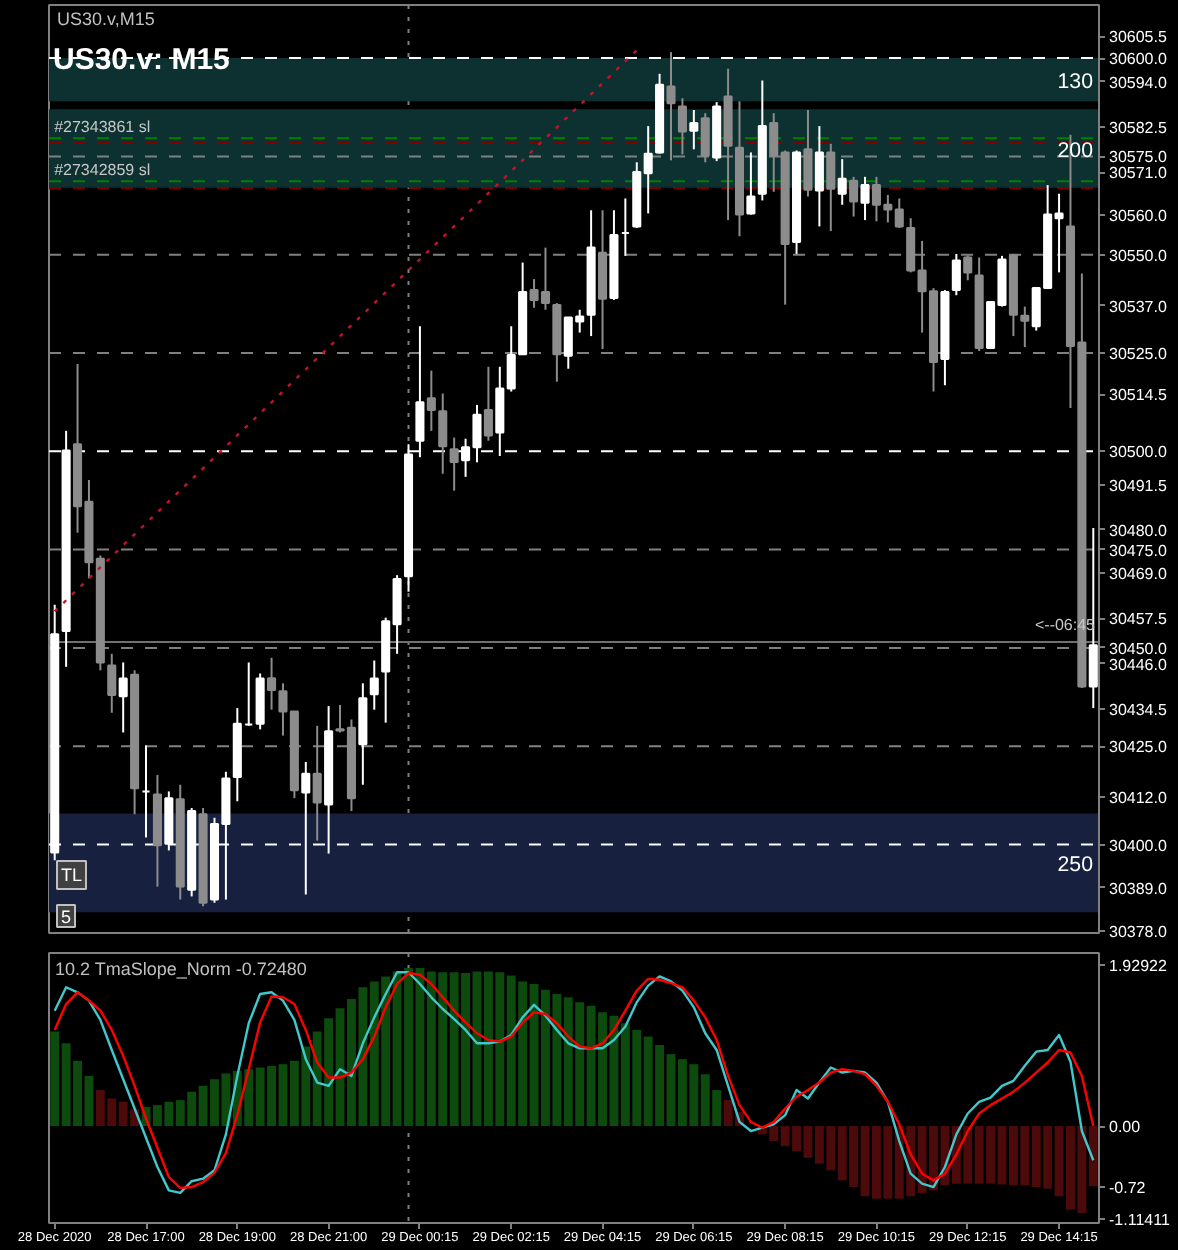 The image size is (1178, 1250). I want to click on y-tick-label: 30560.0, so click(1138, 216).